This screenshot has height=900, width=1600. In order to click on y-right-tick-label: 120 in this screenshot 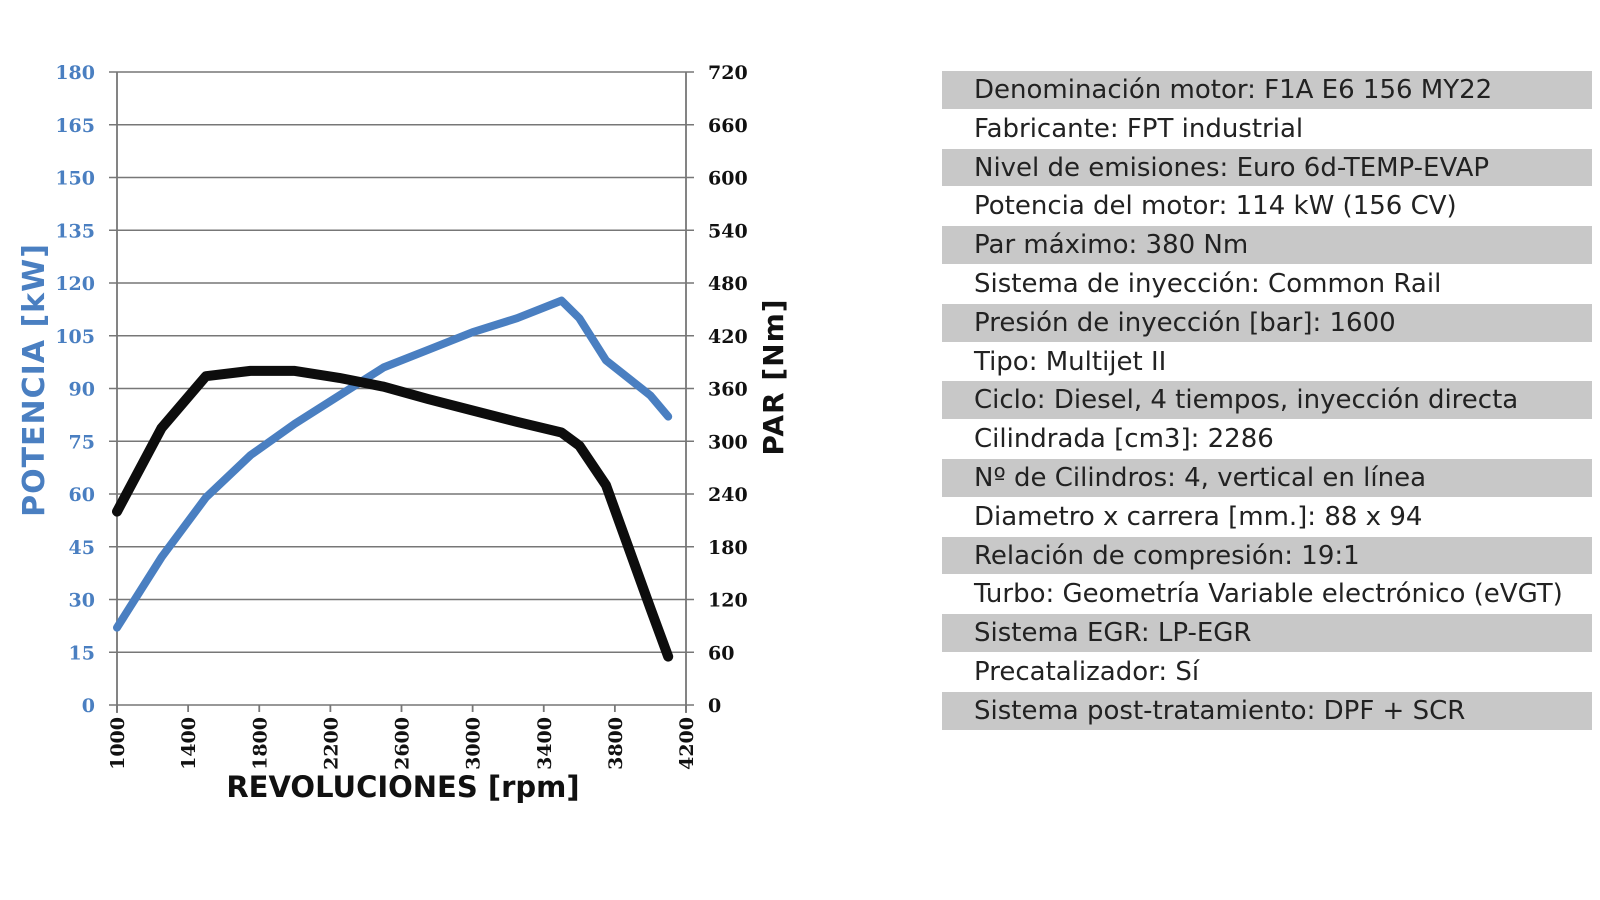, I will do `click(728, 601)`.